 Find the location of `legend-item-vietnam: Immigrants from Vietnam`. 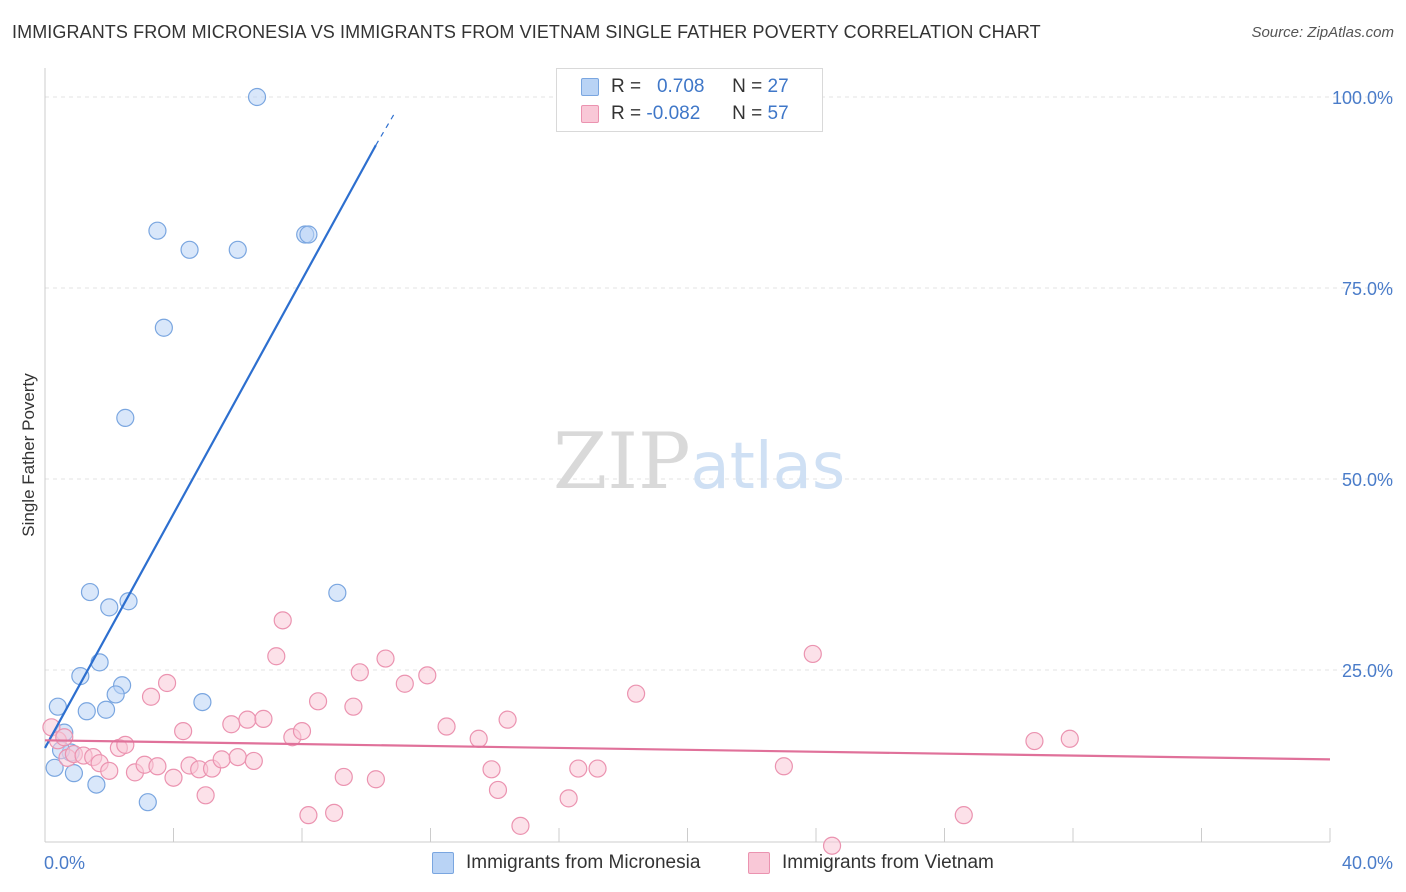

legend-item-vietnam: Immigrants from Vietnam is located at coordinates (871, 863).